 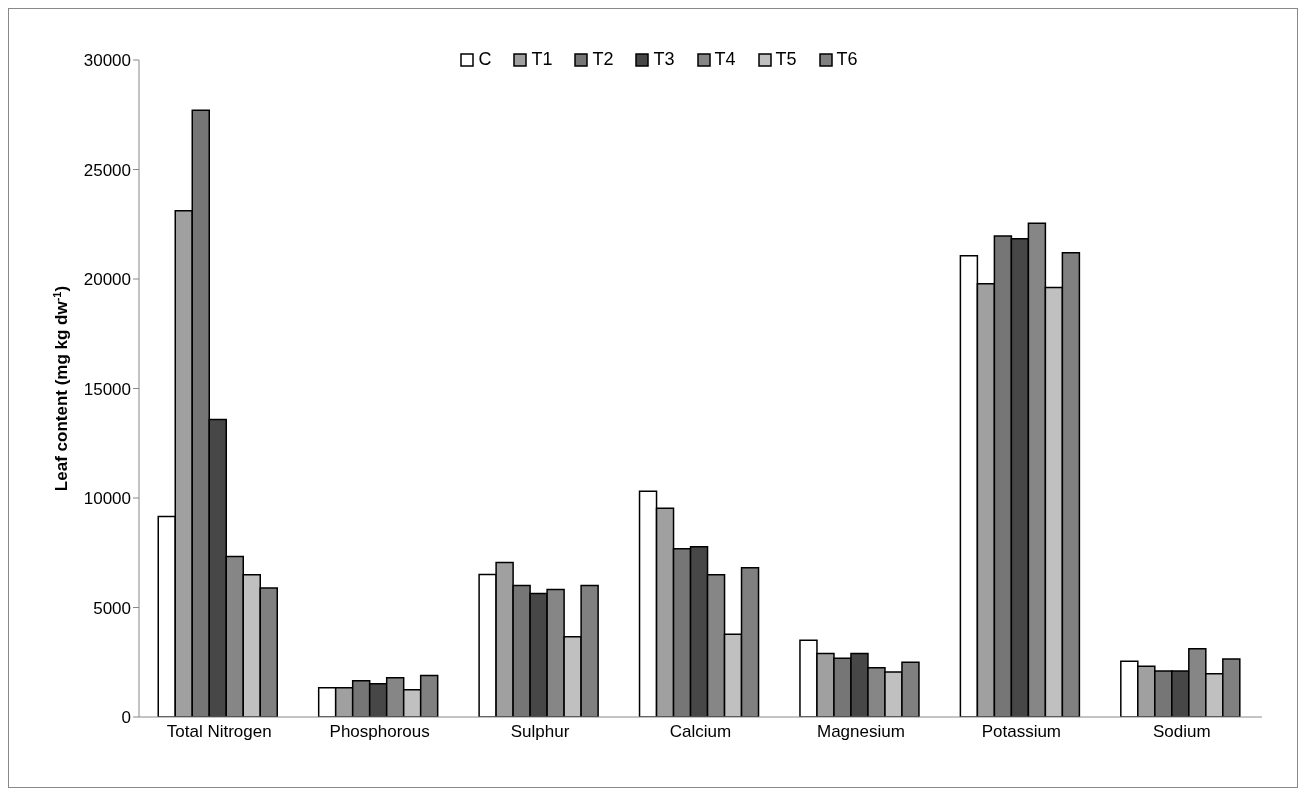 I want to click on y-tick-label: 20000, so click(x=107, y=280).